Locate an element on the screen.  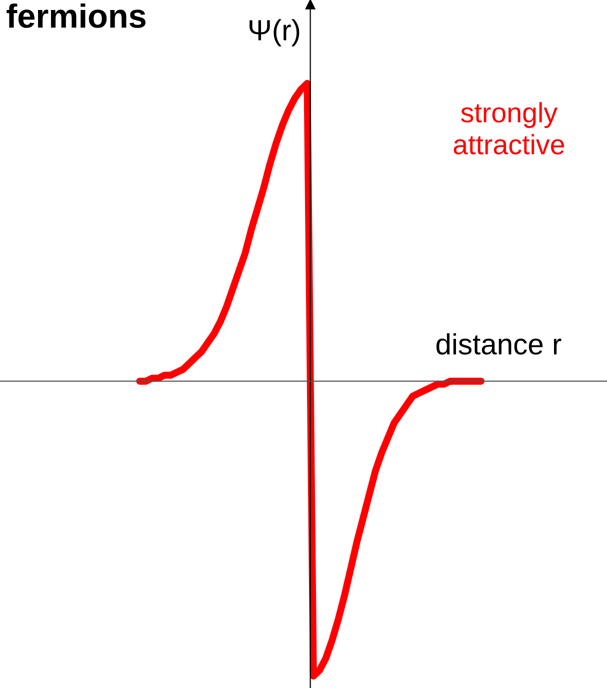
annotation: strongly attractive is located at coordinates (509, 128).